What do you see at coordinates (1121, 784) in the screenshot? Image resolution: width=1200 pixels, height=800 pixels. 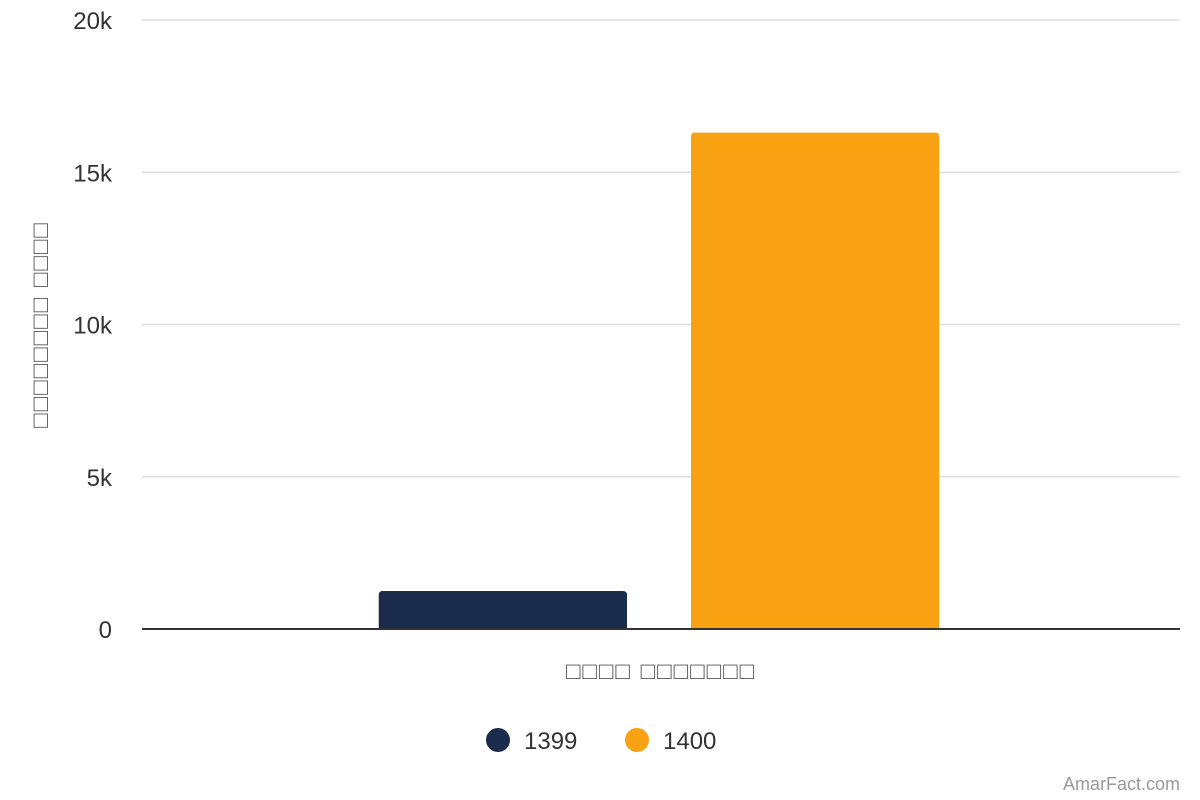 I see `credit-text: AmarFact.com` at bounding box center [1121, 784].